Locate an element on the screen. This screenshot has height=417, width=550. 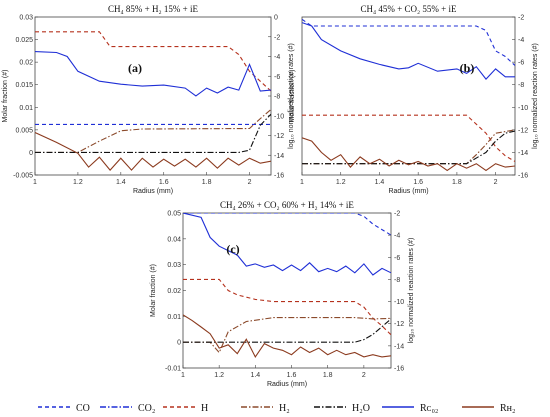
panel-title: CH₄ 26% + CO₂ 60% + H₂ 14% + iE is located at coordinates (287, 205).